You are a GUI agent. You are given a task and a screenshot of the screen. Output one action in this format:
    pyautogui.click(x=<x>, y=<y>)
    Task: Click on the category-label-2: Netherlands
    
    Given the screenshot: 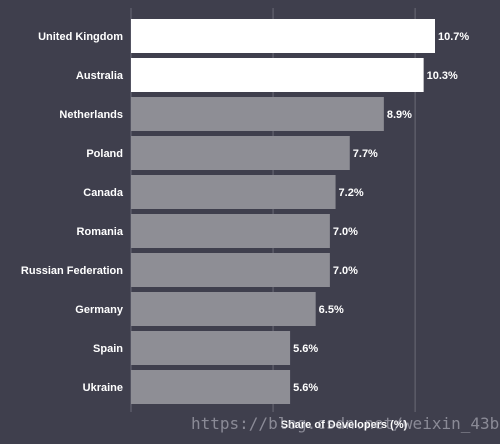 What is the action you would take?
    pyautogui.click(x=91, y=115)
    